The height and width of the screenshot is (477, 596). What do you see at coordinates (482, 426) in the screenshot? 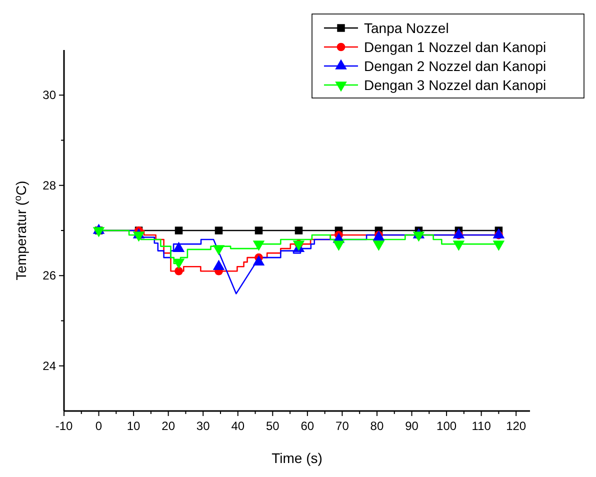
I see `x-tick-label: 110` at bounding box center [482, 426].